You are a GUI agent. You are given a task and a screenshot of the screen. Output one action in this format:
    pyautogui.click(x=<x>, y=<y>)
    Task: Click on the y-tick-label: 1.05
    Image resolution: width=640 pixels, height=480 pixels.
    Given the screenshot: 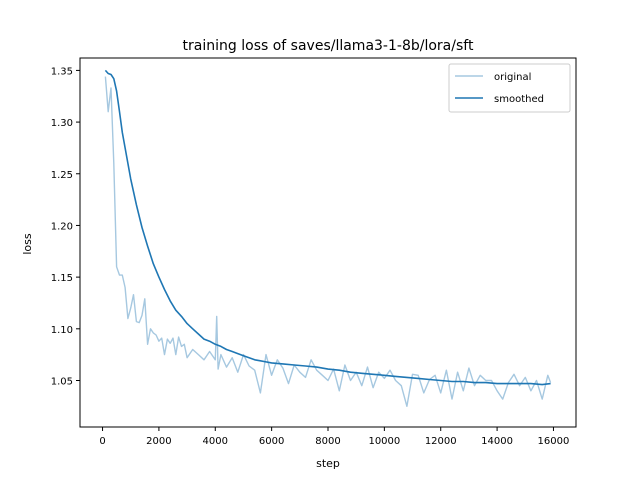 What is the action you would take?
    pyautogui.click(x=62, y=381)
    